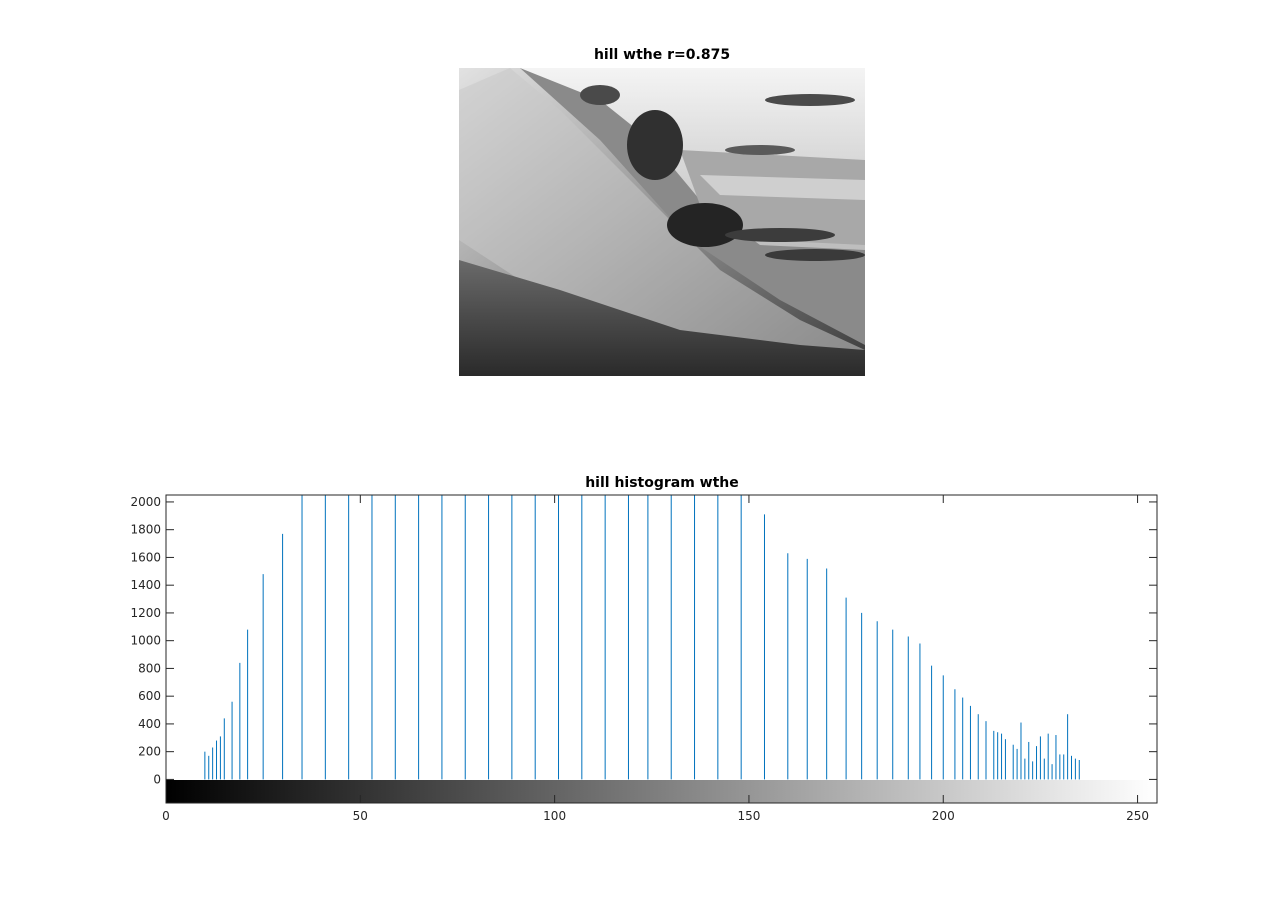  What do you see at coordinates (145, 613) in the screenshot?
I see `y-tick-label: 1200` at bounding box center [145, 613].